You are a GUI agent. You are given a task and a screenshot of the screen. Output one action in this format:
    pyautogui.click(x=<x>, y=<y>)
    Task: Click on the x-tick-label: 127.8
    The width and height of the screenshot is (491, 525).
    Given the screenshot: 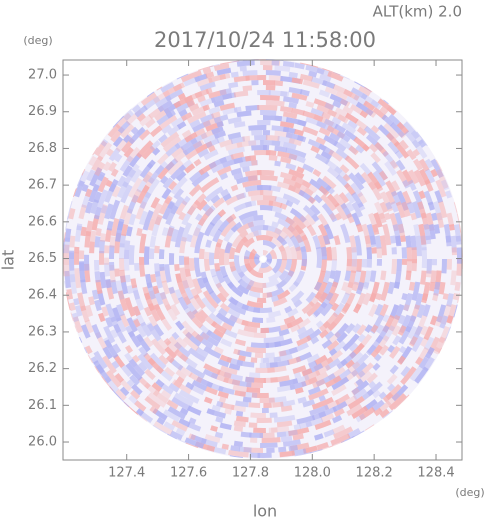 What is the action you would take?
    pyautogui.click(x=250, y=473)
    